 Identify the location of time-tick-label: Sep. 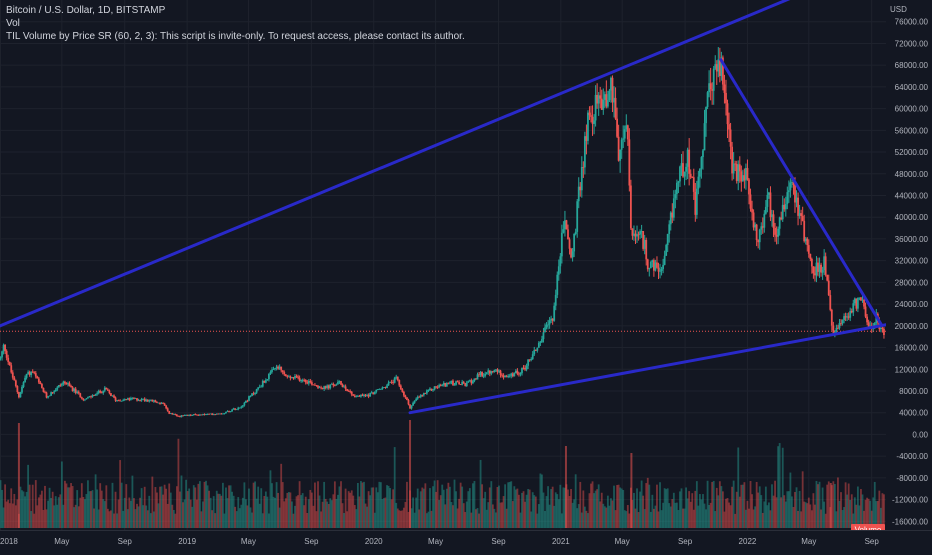
(125, 541).